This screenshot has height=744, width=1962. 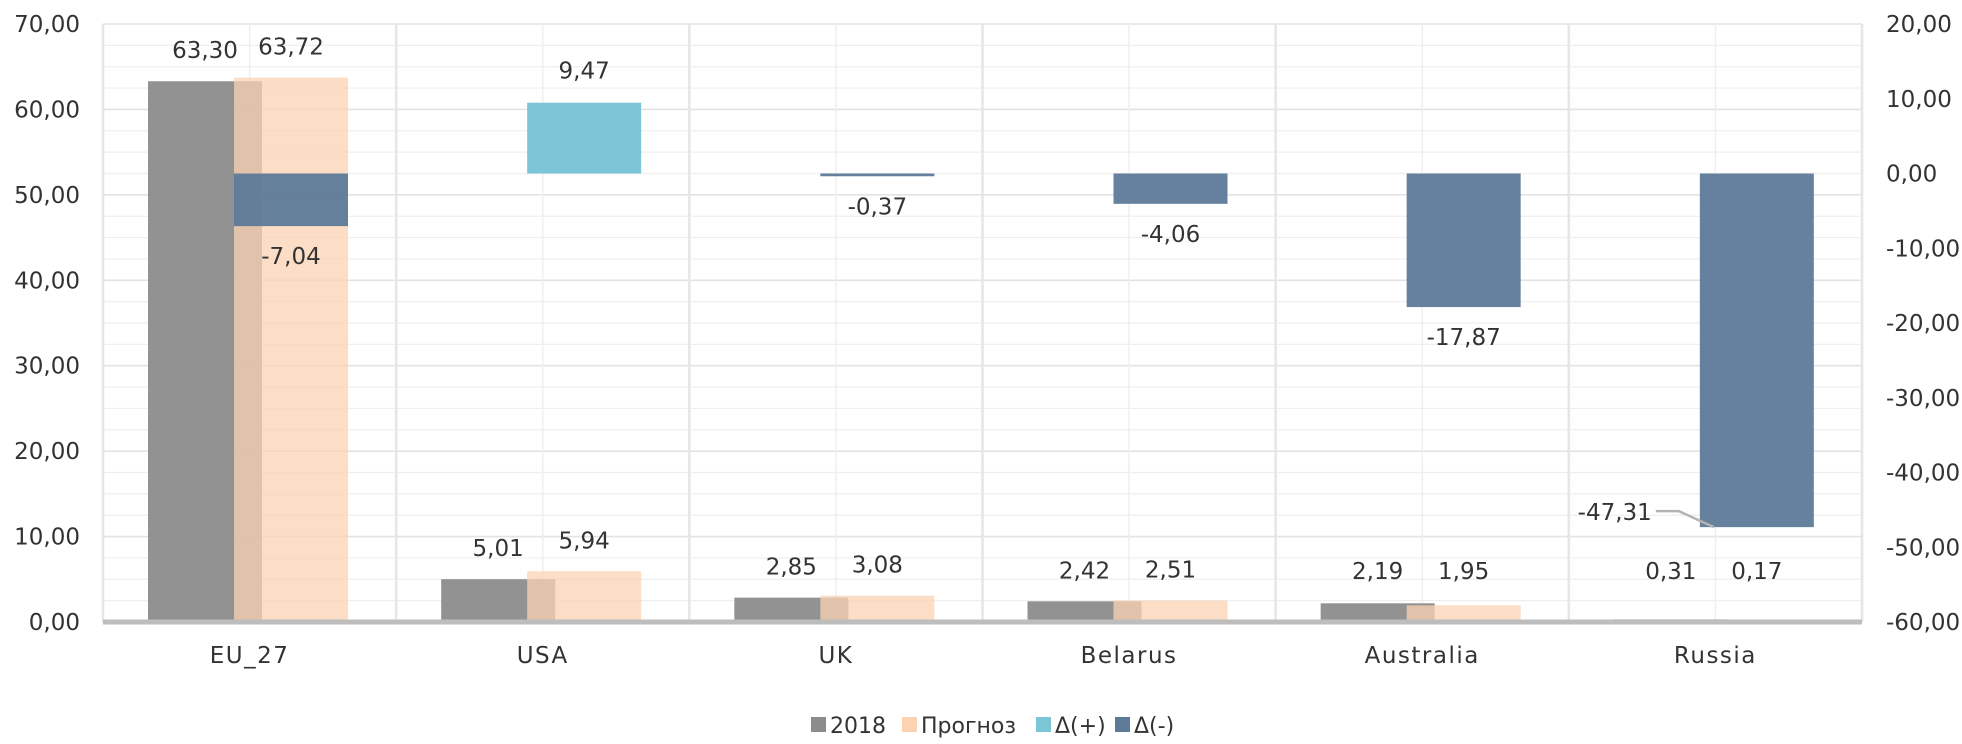 What do you see at coordinates (1923, 399) in the screenshot?
I see `right-axis-tick-label: -30,00` at bounding box center [1923, 399].